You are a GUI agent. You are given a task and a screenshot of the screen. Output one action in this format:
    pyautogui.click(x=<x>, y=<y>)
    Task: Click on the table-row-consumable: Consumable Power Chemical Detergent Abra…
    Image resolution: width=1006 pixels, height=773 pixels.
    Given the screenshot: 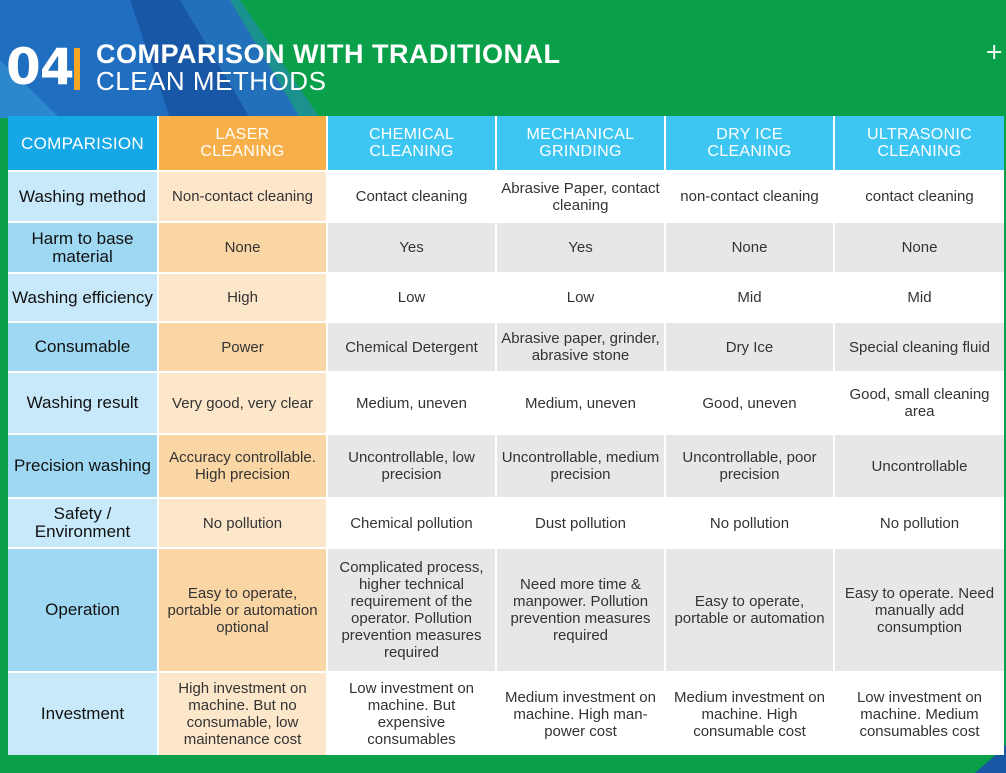 What is the action you would take?
    pyautogui.click(x=506, y=346)
    